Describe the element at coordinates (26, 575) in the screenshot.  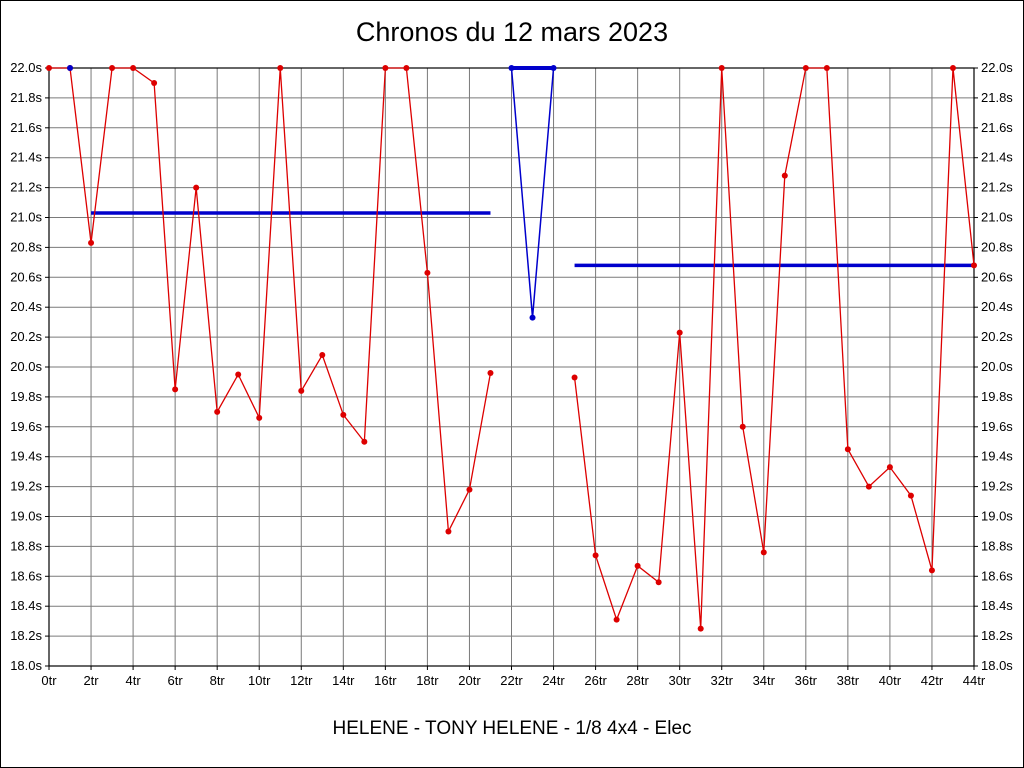
I see `y-tick-label-left: 18.6s` at that location.